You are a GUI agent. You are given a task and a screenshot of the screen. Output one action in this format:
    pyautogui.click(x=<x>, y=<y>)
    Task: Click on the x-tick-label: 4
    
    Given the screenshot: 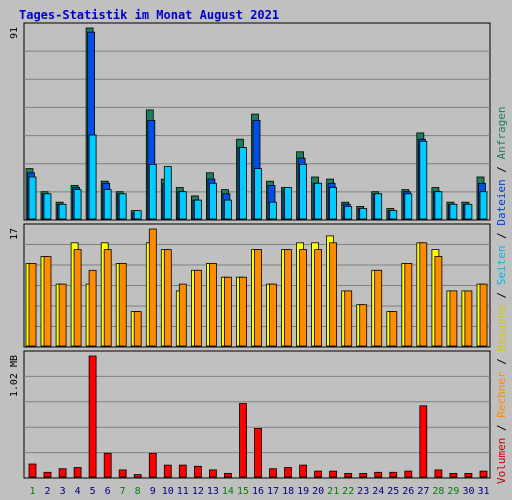 What is the action you would take?
    pyautogui.click(x=78, y=491)
    